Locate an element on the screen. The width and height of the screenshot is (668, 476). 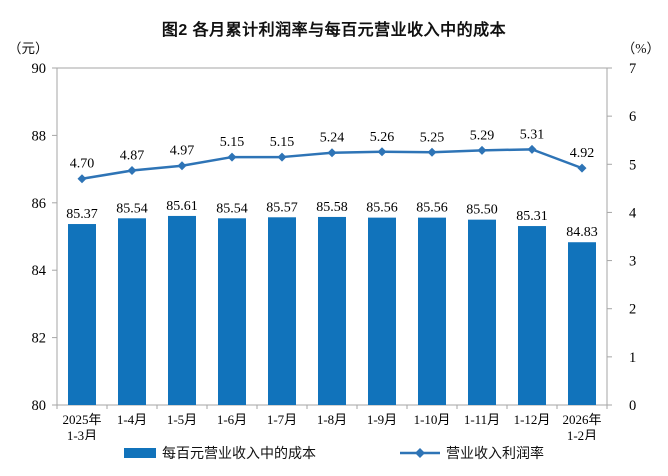
legend-label-cost: 每百元营业收入中的成本 is located at coordinates (239, 454).